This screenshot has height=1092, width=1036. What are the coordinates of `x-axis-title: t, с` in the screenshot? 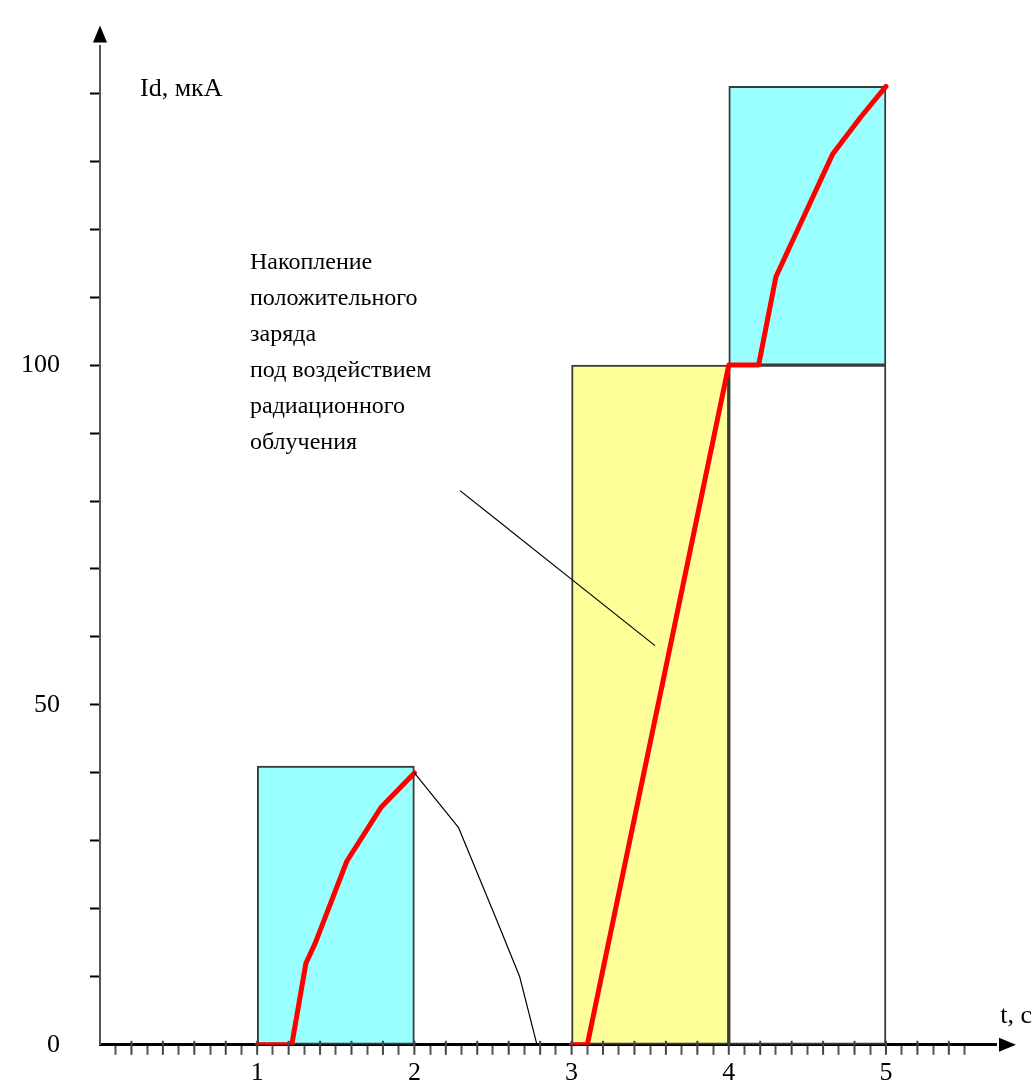 It's located at (1016, 1014).